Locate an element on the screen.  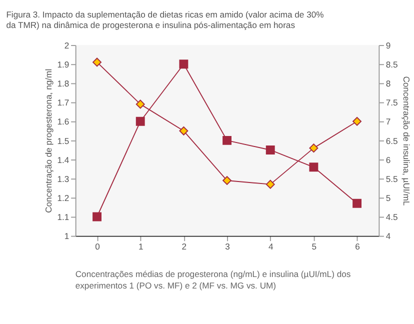
y2-tick-label: 6 is located at coordinates (388, 159).